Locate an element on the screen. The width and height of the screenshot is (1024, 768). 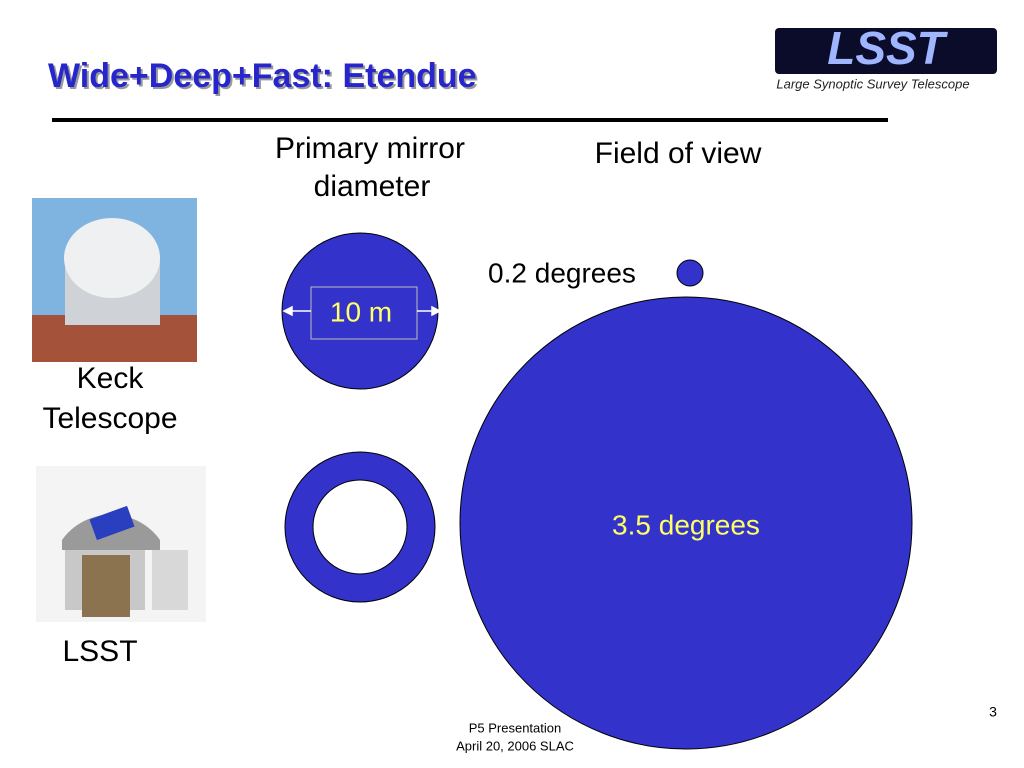
mirror-box is located at coordinates (364, 313).